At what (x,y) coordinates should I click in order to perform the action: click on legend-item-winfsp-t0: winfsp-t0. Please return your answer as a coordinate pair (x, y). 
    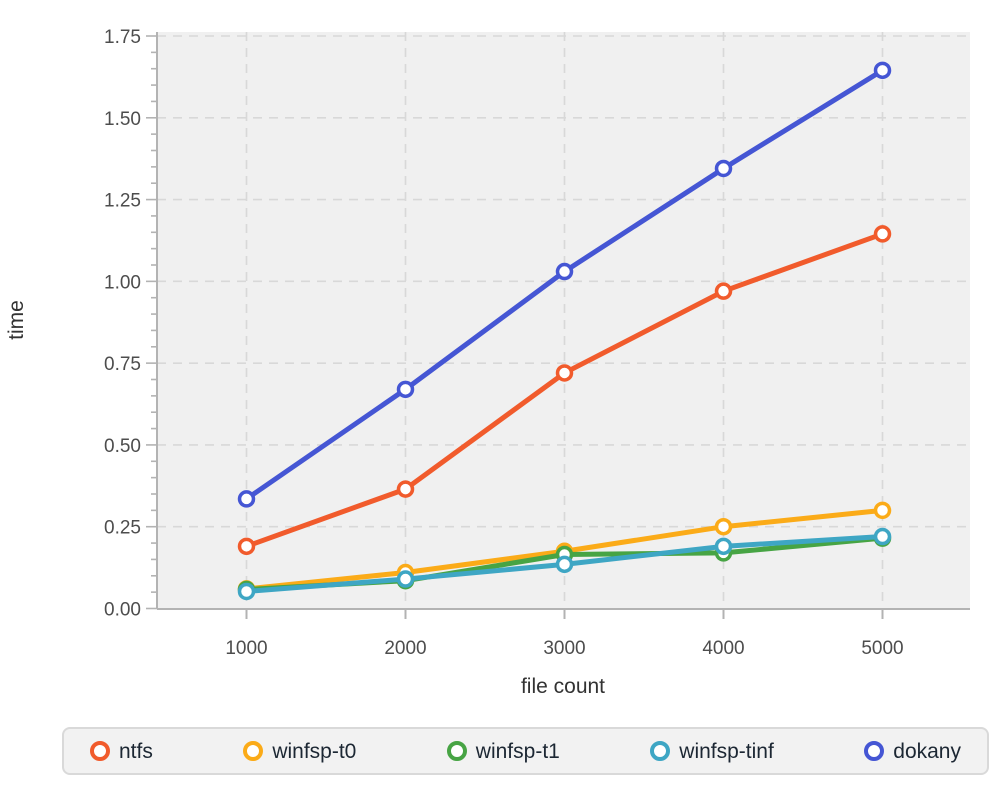
    Looking at the image, I should click on (299, 751).